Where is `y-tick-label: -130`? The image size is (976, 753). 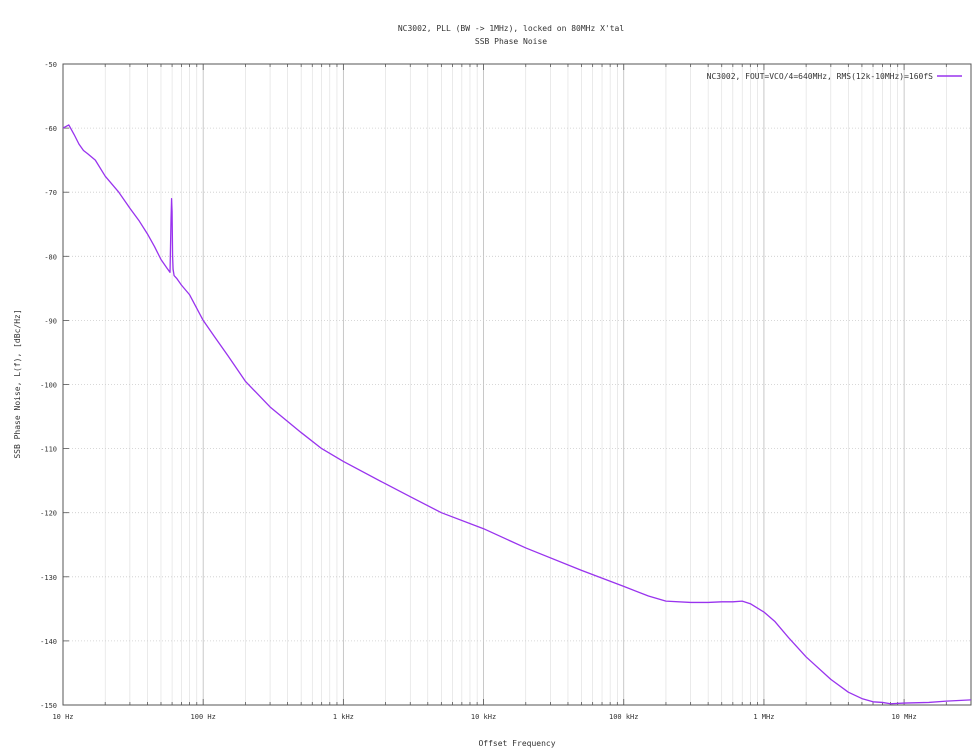
y-tick-label: -130 is located at coordinates (48, 578).